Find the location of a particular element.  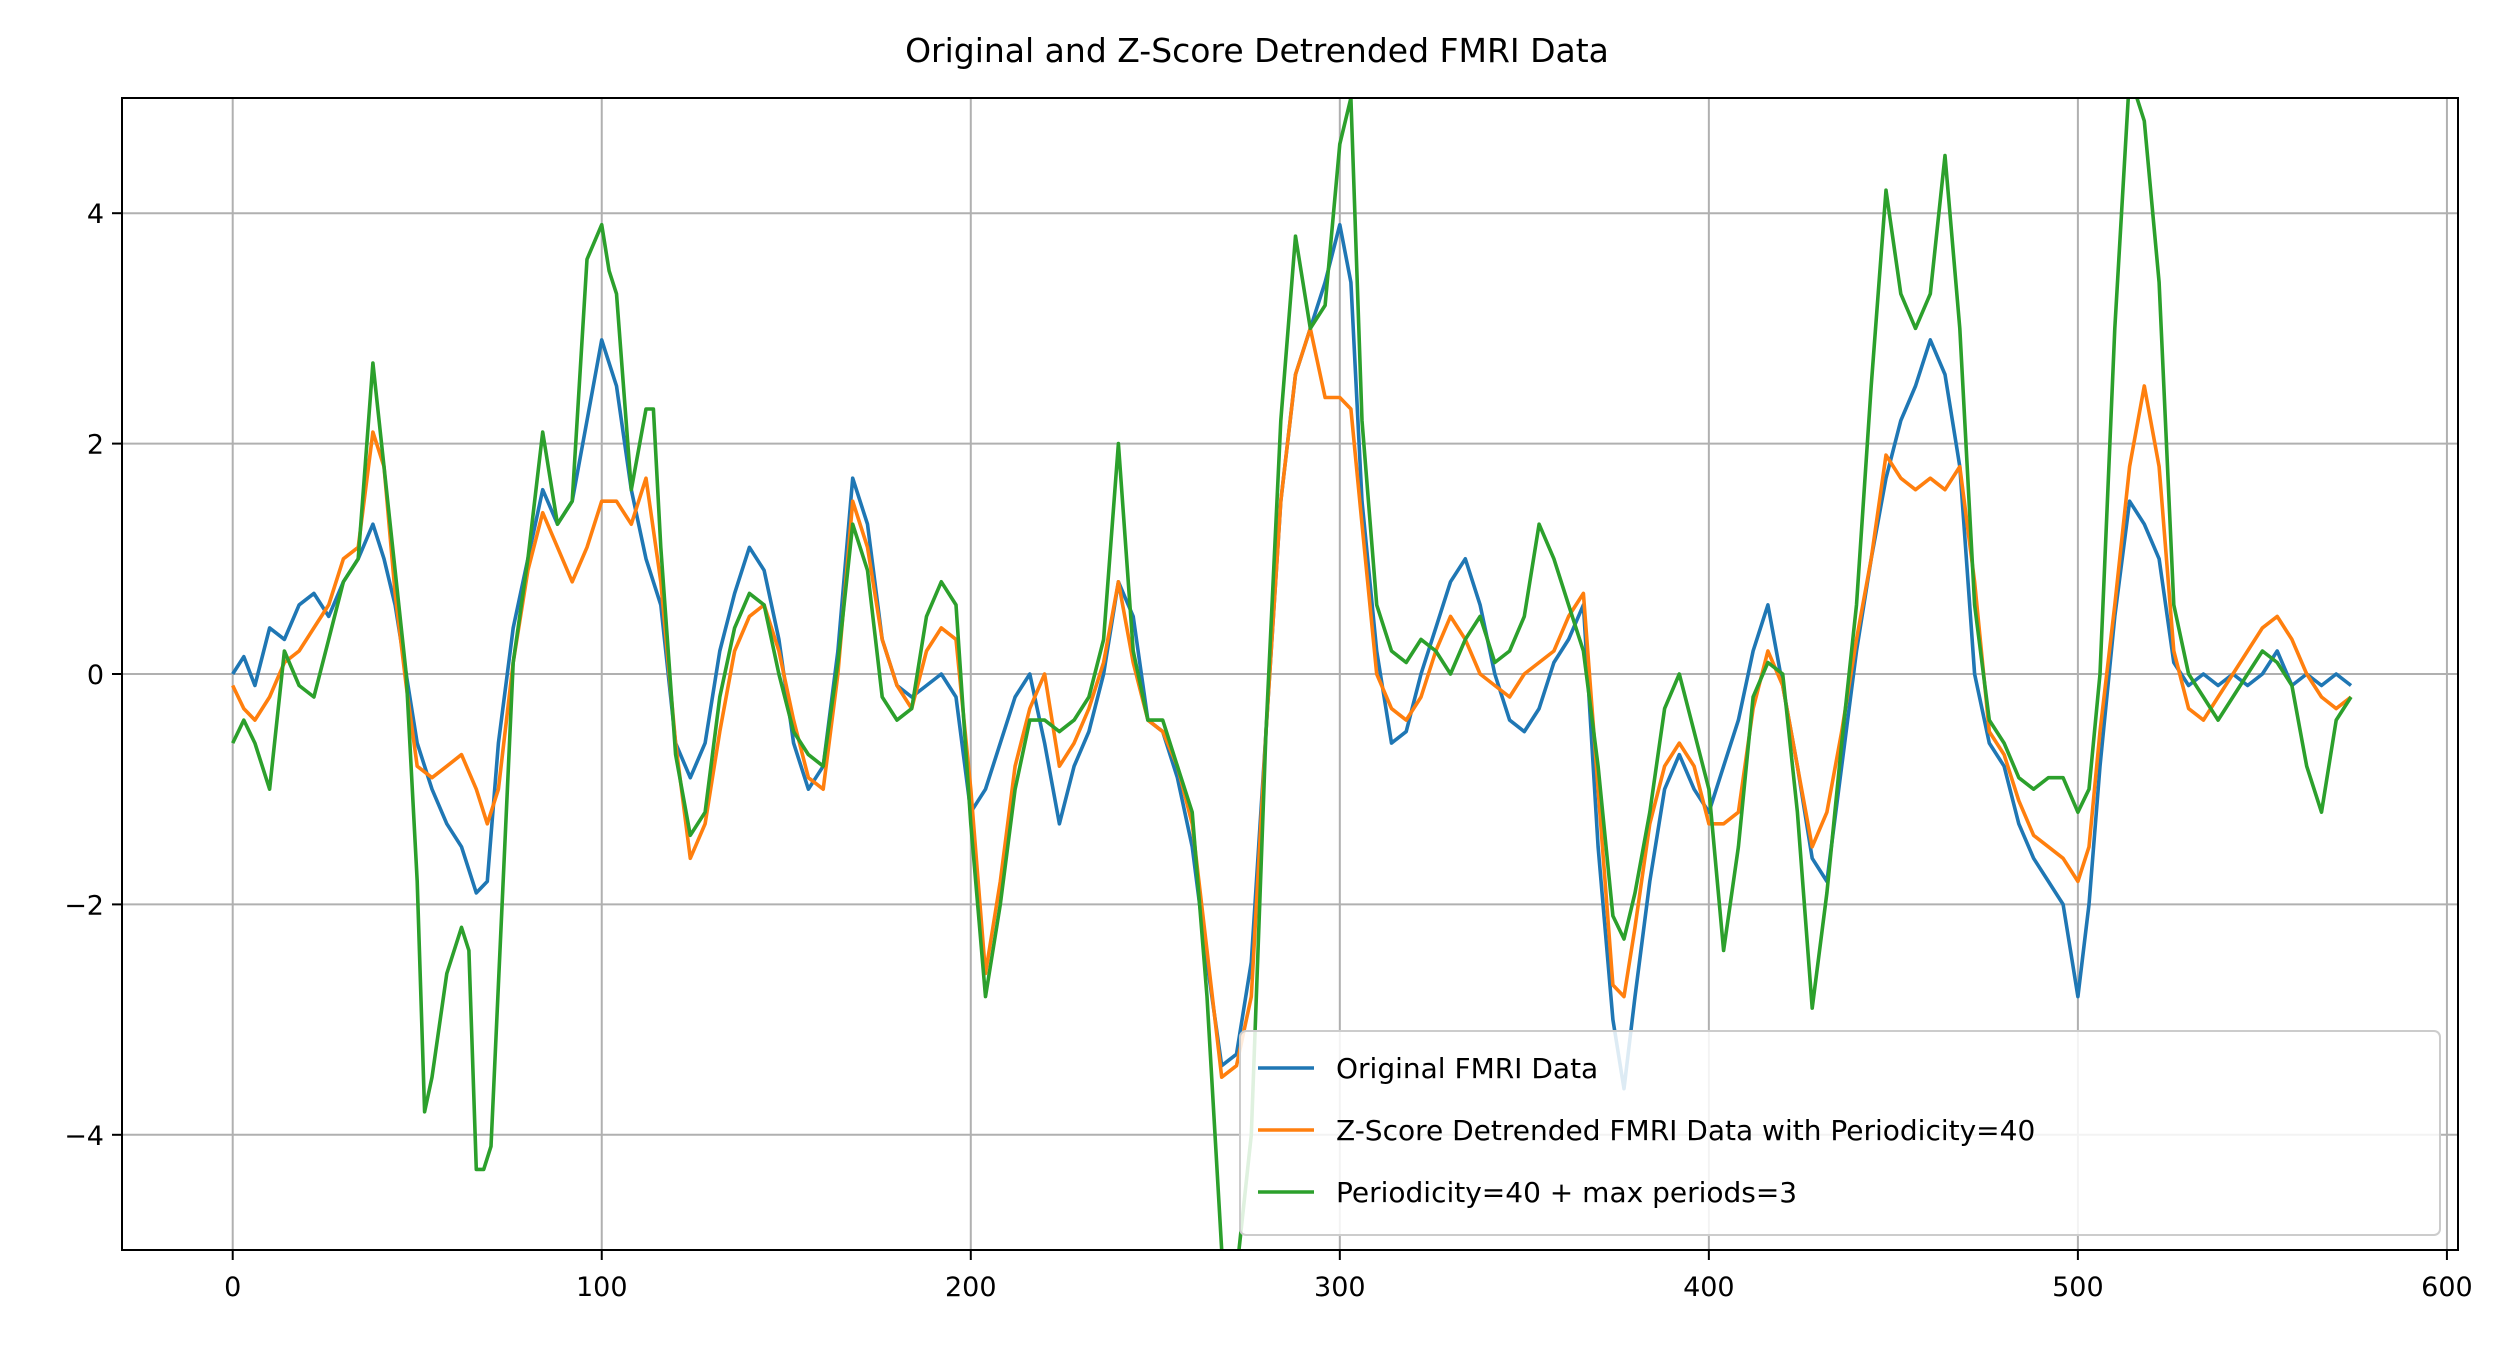

y-tick-label-4: 4 is located at coordinates (95, 214).